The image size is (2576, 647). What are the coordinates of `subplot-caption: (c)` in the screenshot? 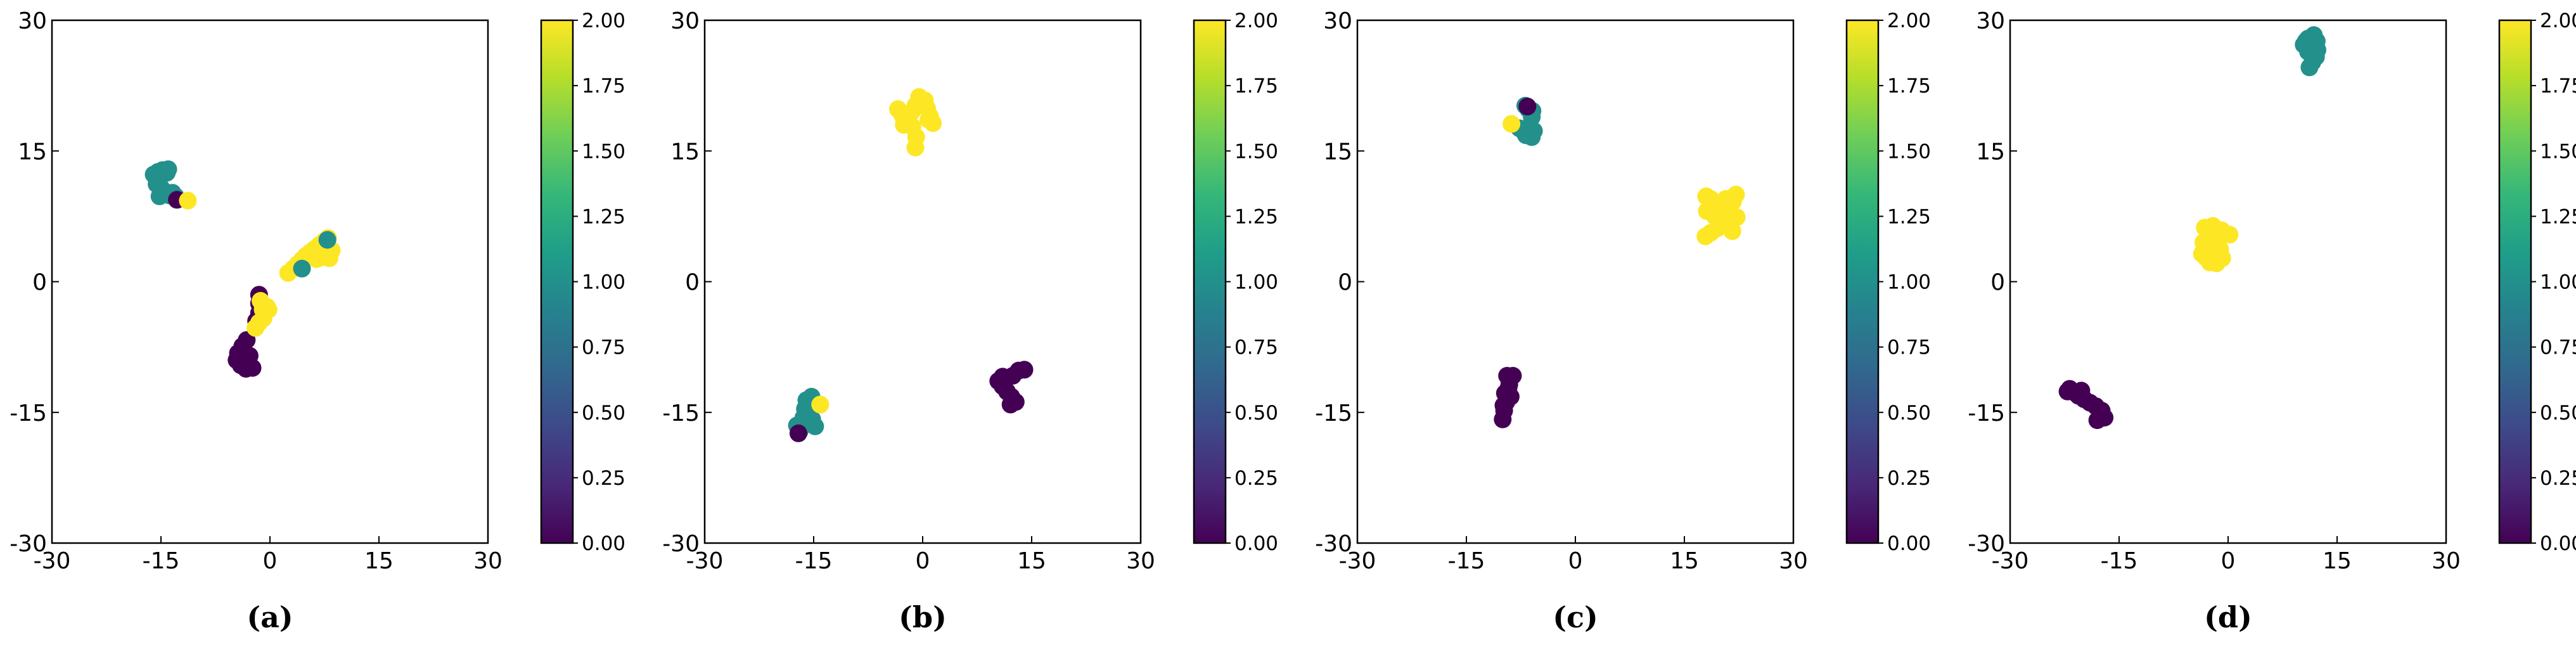 It's located at (1575, 617).